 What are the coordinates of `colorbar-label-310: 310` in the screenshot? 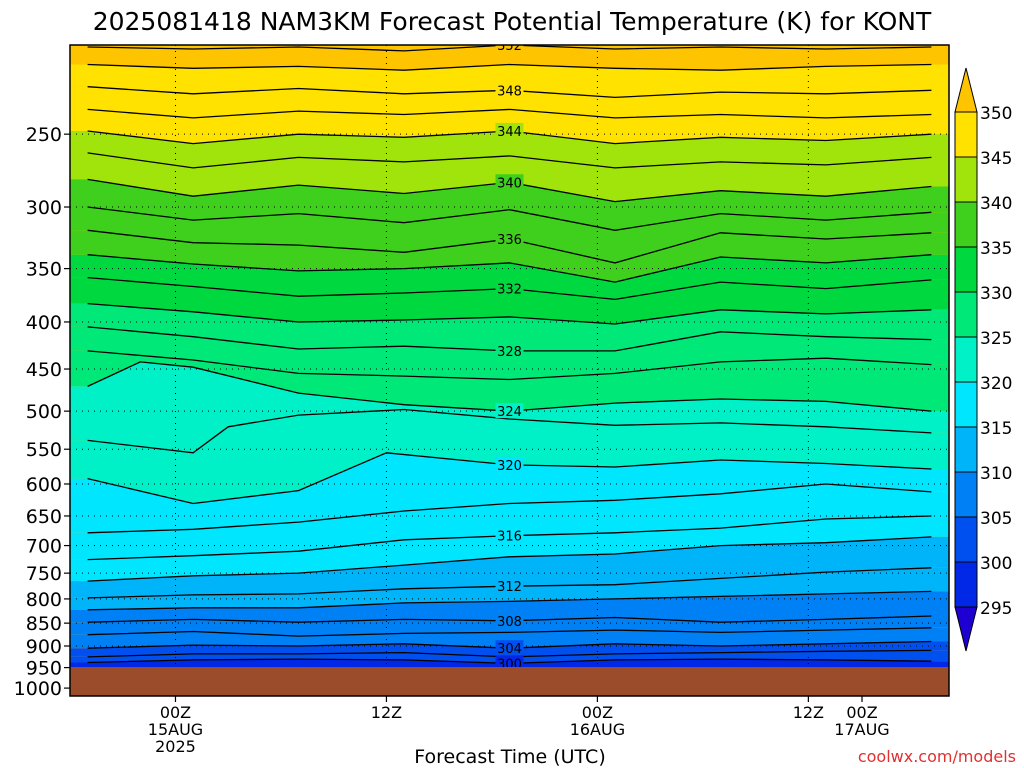 It's located at (996, 474).